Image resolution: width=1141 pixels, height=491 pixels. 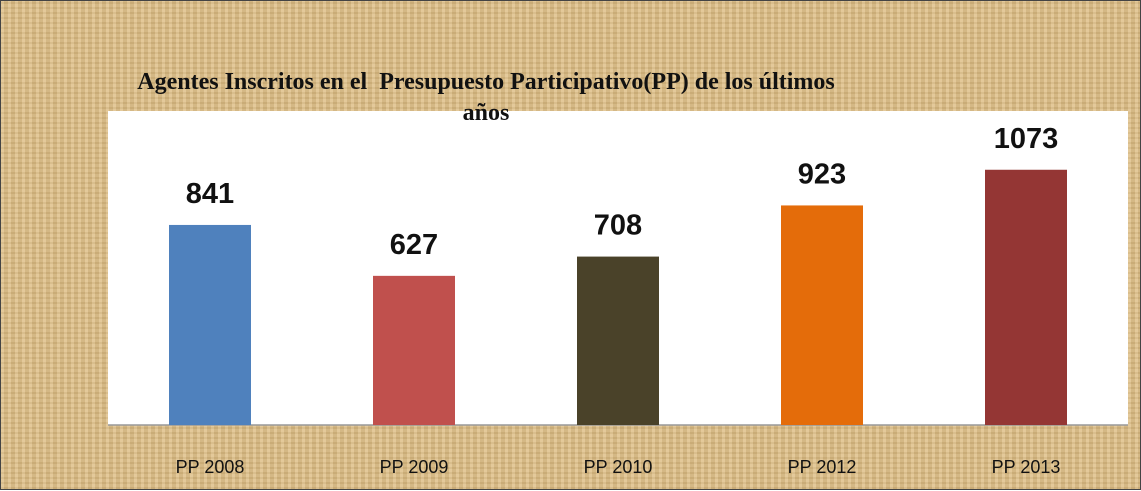 I want to click on x-tick-label: PP 2013, so click(x=1026, y=467).